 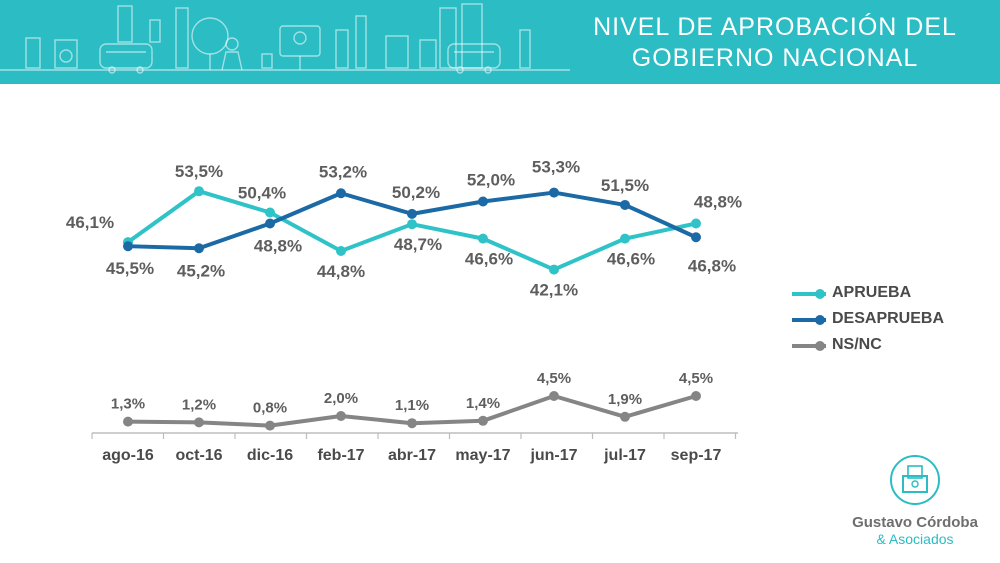 I want to click on title-line-1: NIVEL DE APROBACIÓN DEL, so click(x=775, y=27).